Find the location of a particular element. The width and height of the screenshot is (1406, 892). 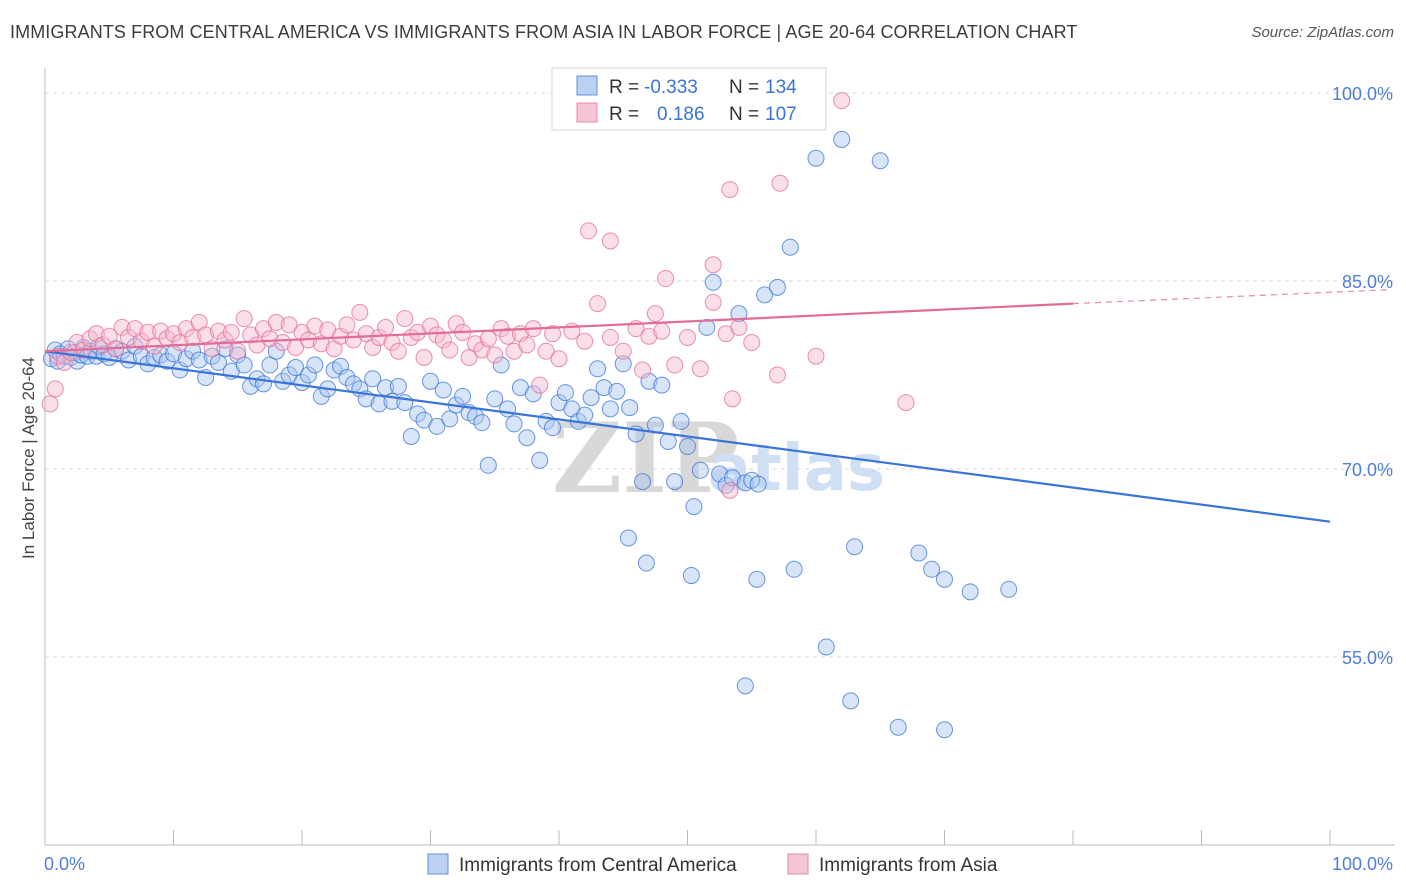

legend-n-value-2: 107 is located at coordinates (781, 114).